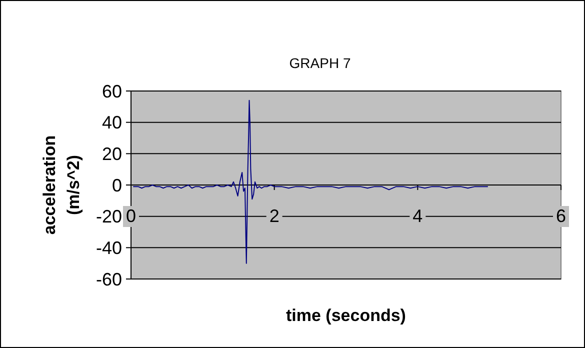  I want to click on y-tick-label: 0, so click(117, 185).